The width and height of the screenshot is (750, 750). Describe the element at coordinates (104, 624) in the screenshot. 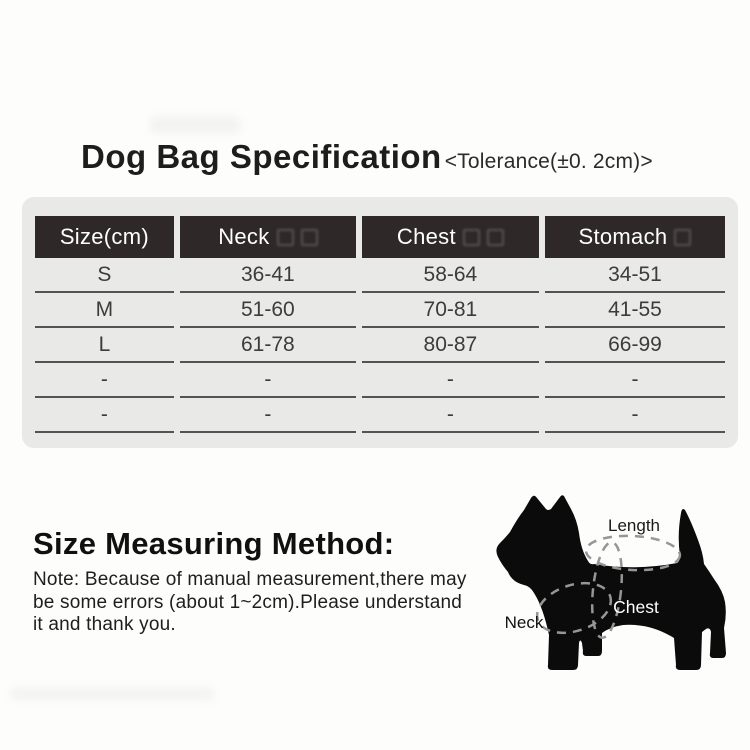

I see `note-line: it and thank you.` at that location.